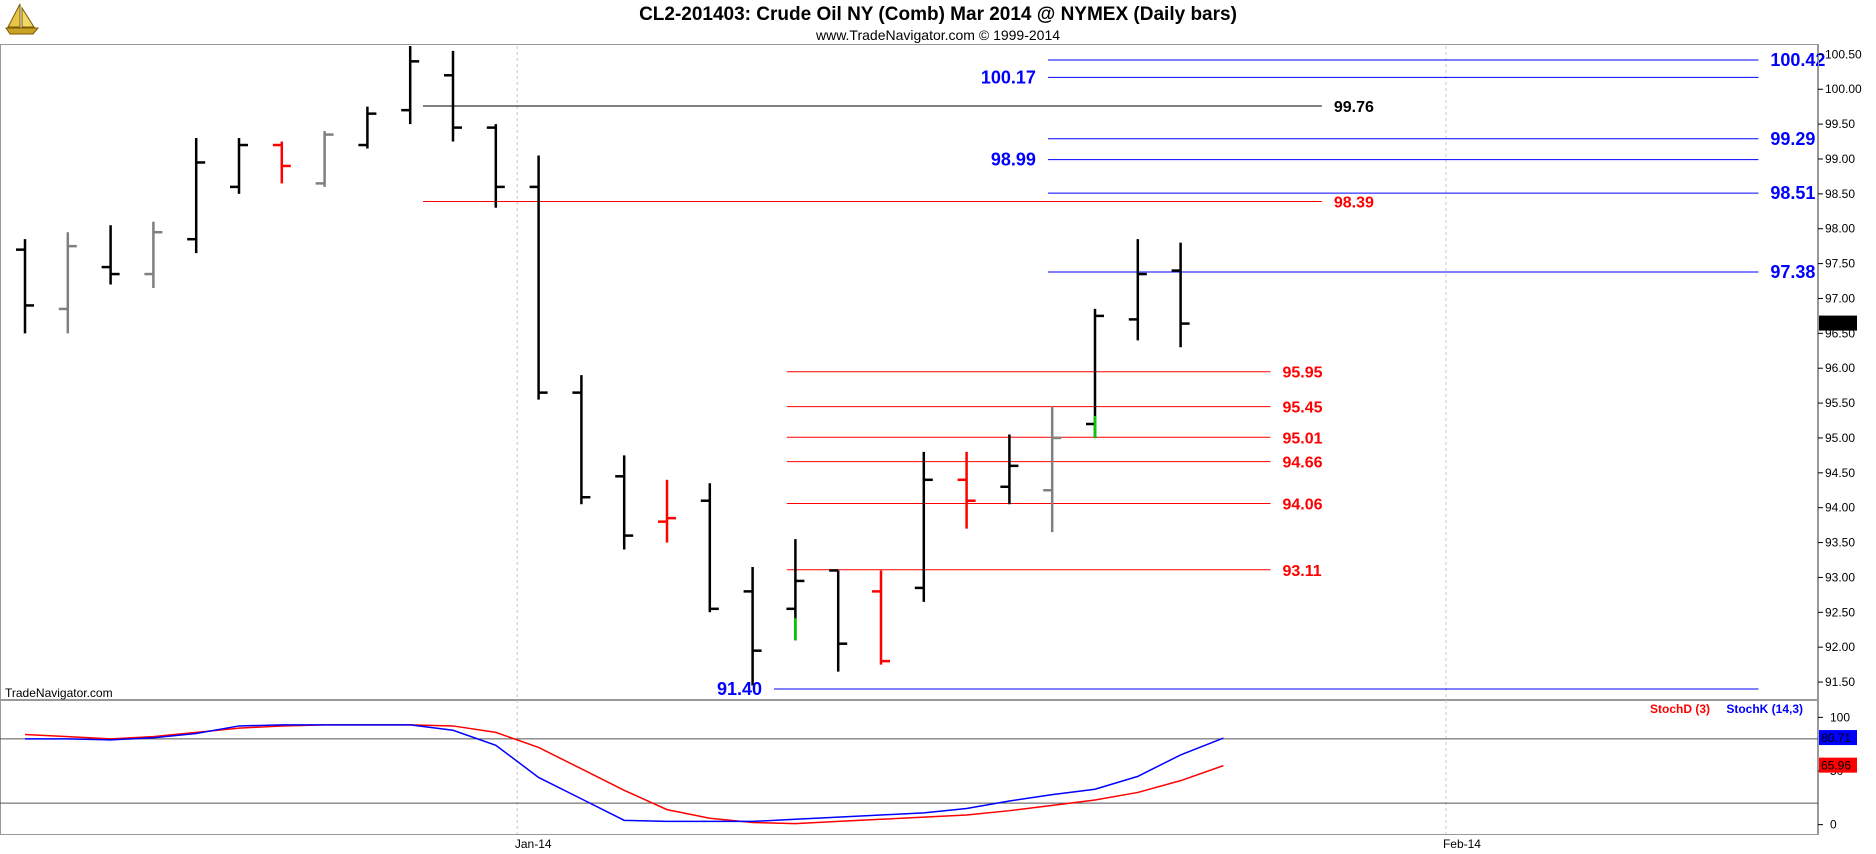  I want to click on level-label: 100.17, so click(1008, 77).